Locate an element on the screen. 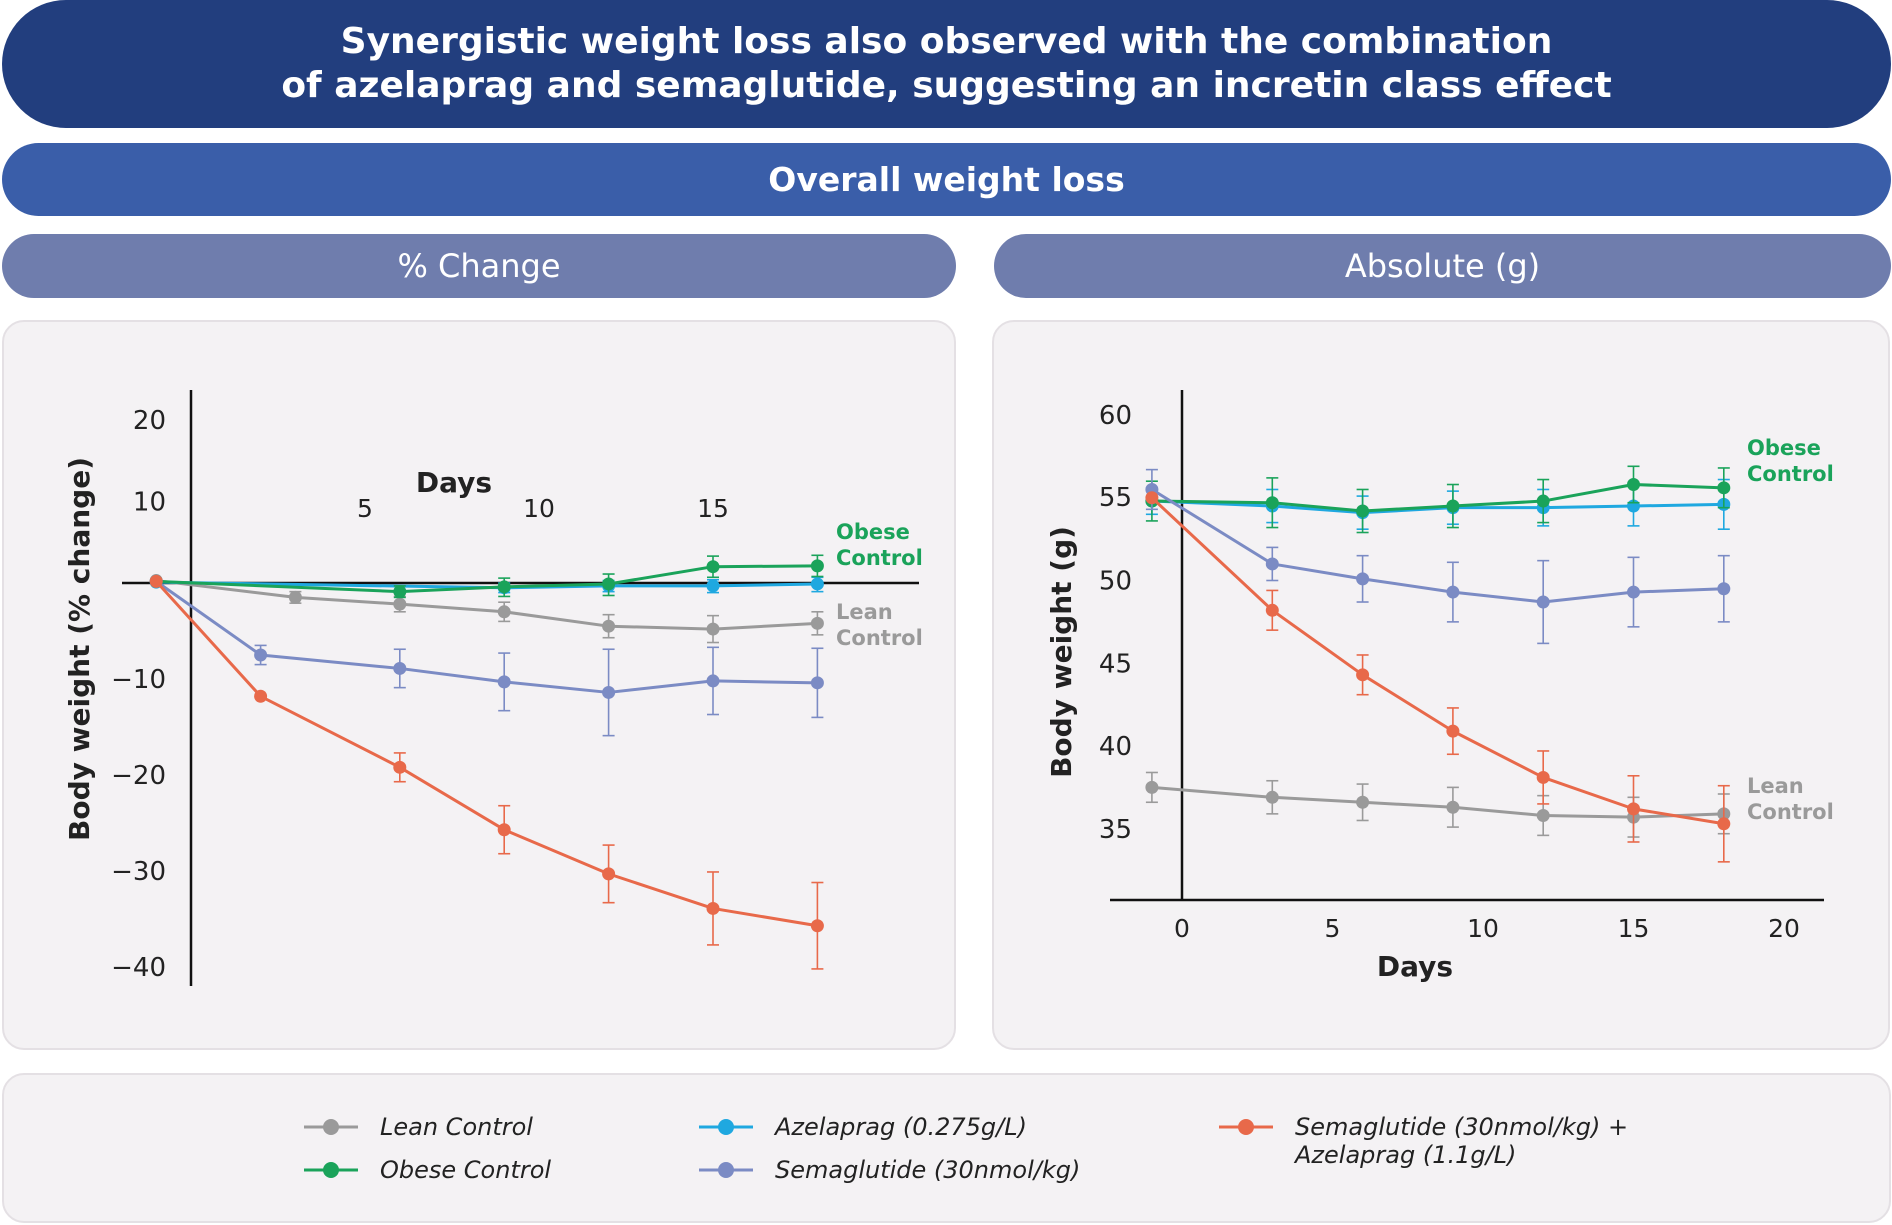 The height and width of the screenshot is (1225, 1892). annotation-obese-control-left-2: Control is located at coordinates (879, 558).